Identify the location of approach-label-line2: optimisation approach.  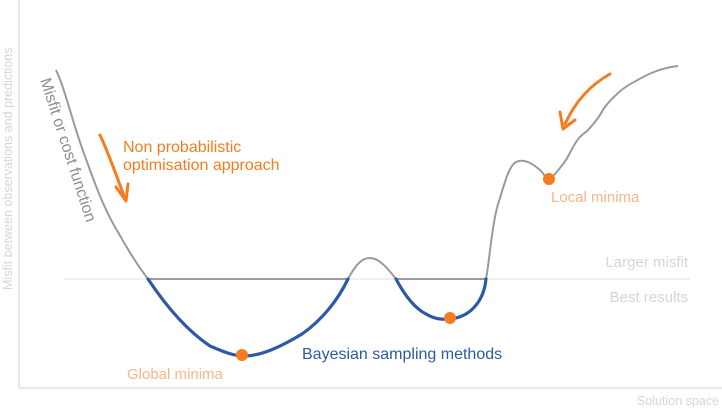
(201, 165).